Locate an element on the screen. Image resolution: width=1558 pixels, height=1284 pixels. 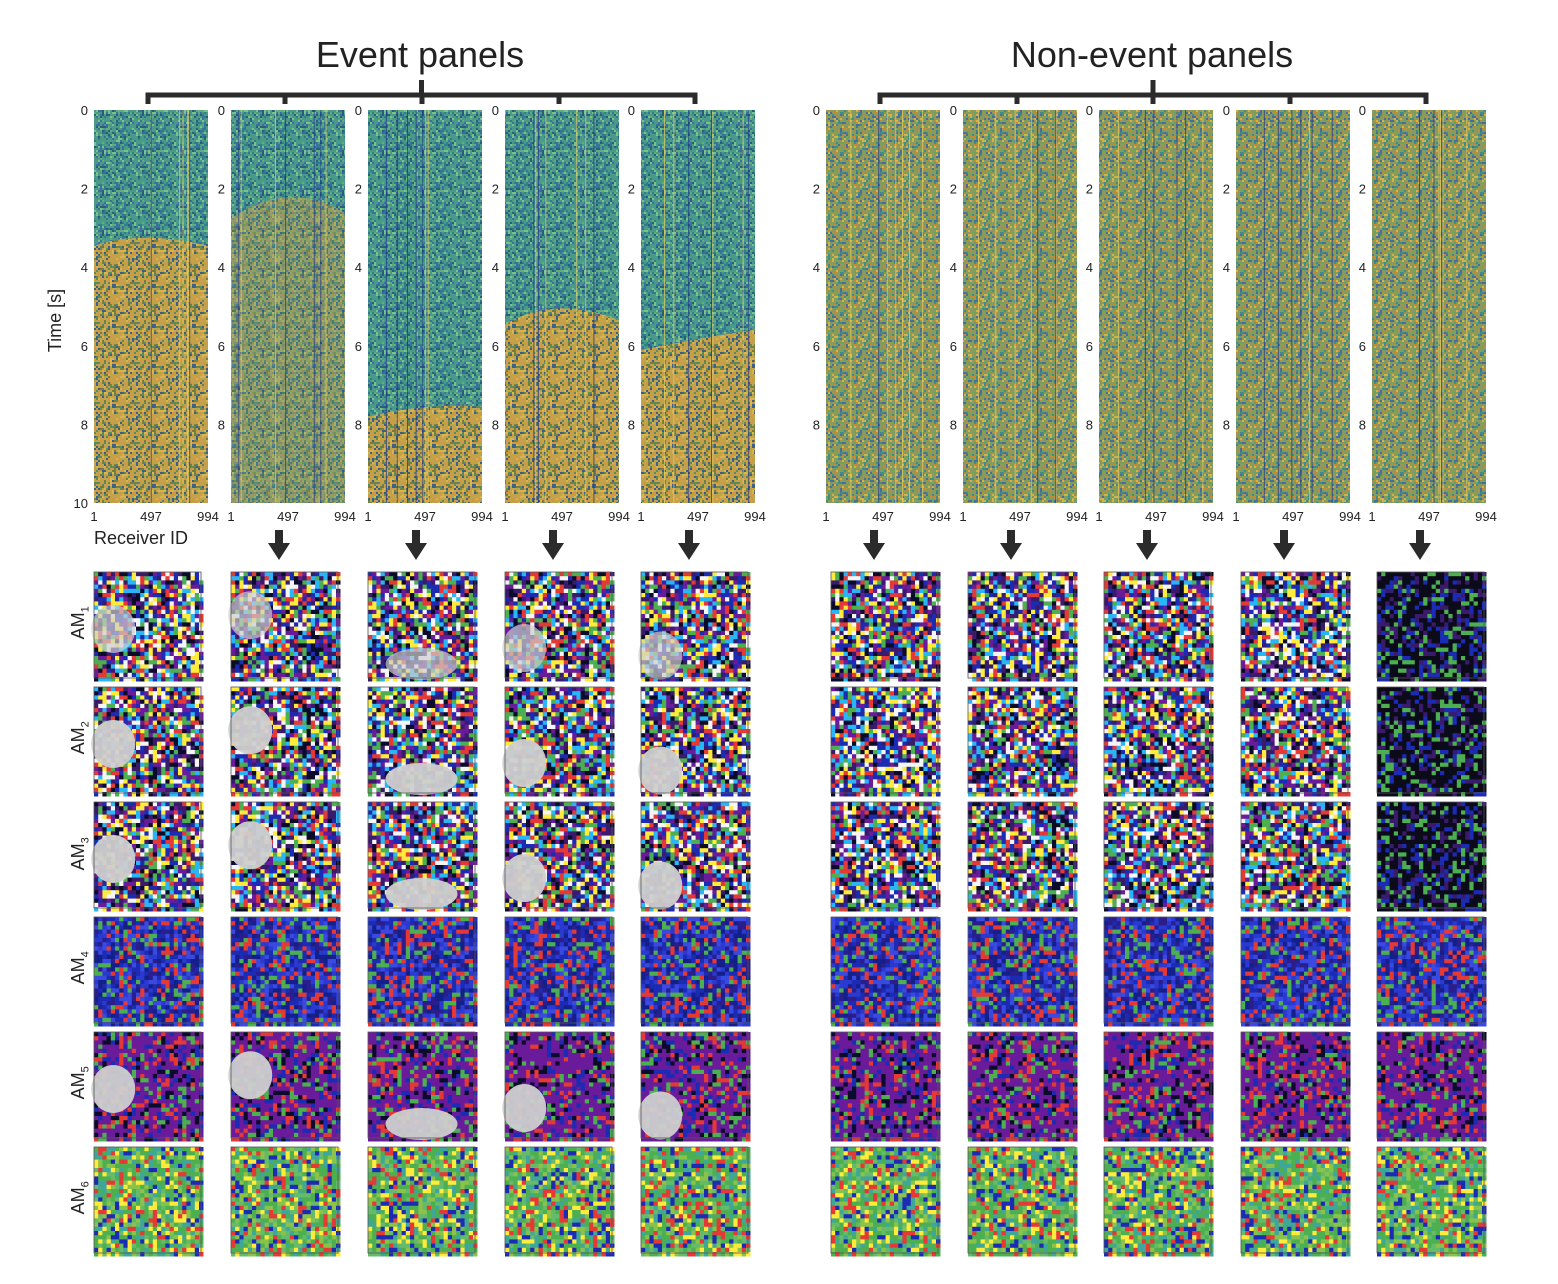
seismic-panel-bg is located at coordinates (1156, 306).